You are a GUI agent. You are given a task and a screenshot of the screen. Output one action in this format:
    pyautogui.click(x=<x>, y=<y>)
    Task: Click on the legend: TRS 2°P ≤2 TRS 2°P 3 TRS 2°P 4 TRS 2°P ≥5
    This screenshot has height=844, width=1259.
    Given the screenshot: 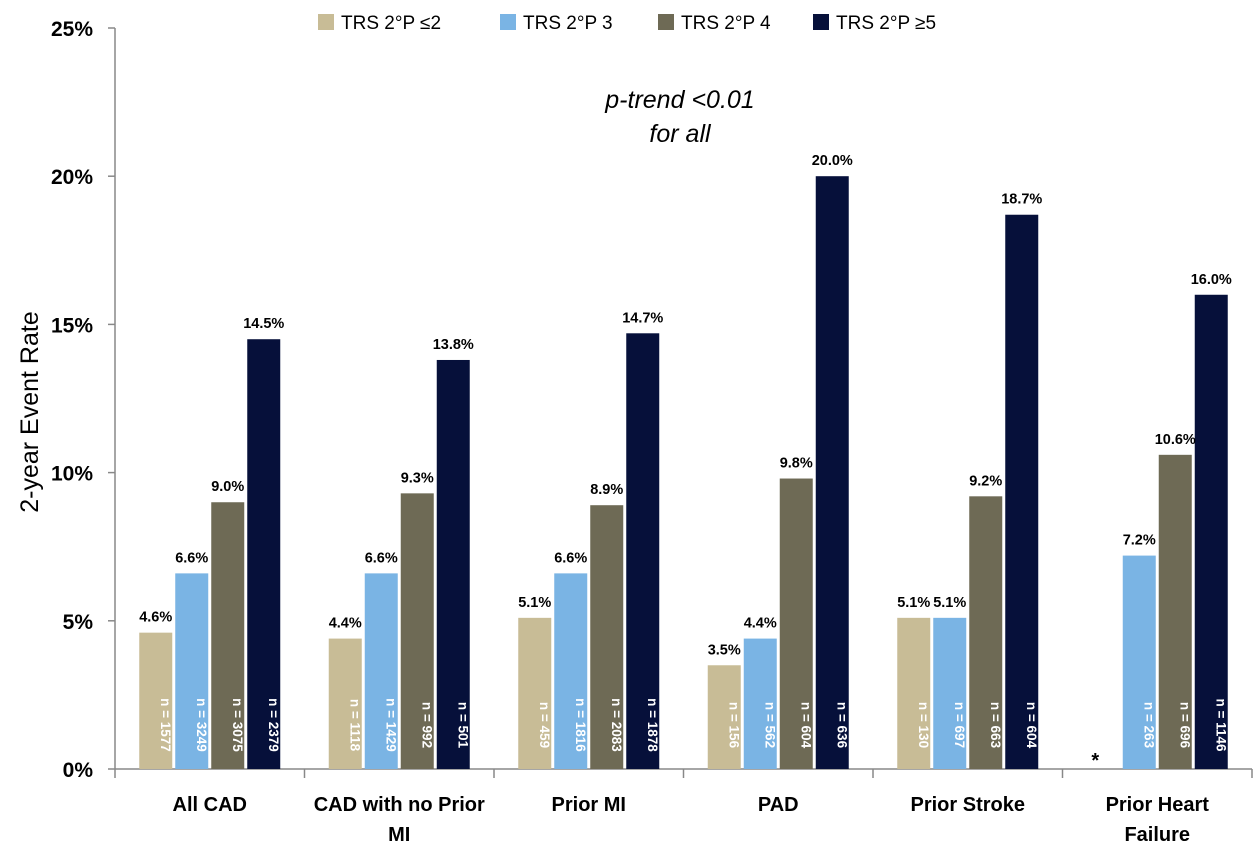 What is the action you would take?
    pyautogui.click(x=627, y=23)
    